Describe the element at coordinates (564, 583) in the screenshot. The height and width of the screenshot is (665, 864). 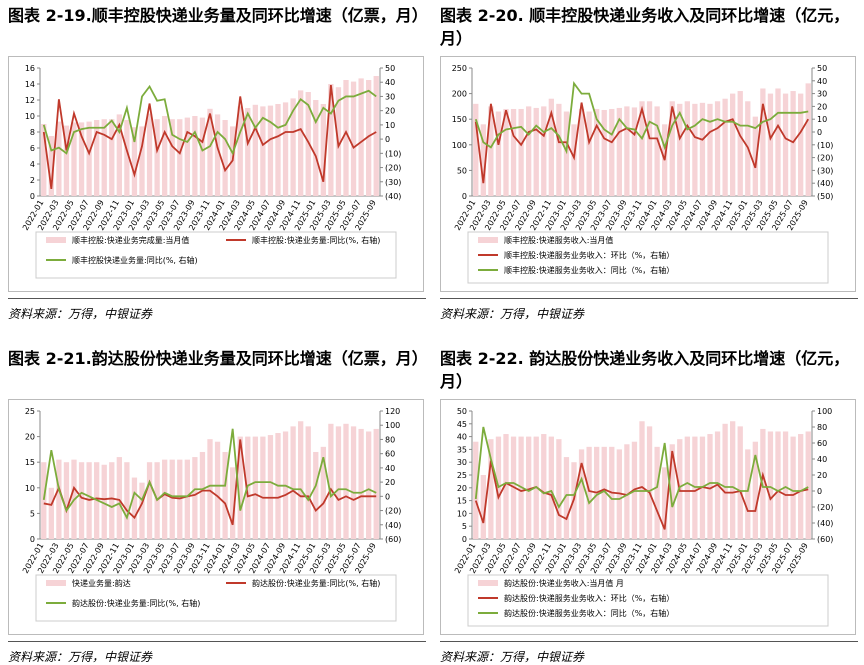
I see `legend-label: 韵达股份:快递业务收入:当月值 月` at that location.